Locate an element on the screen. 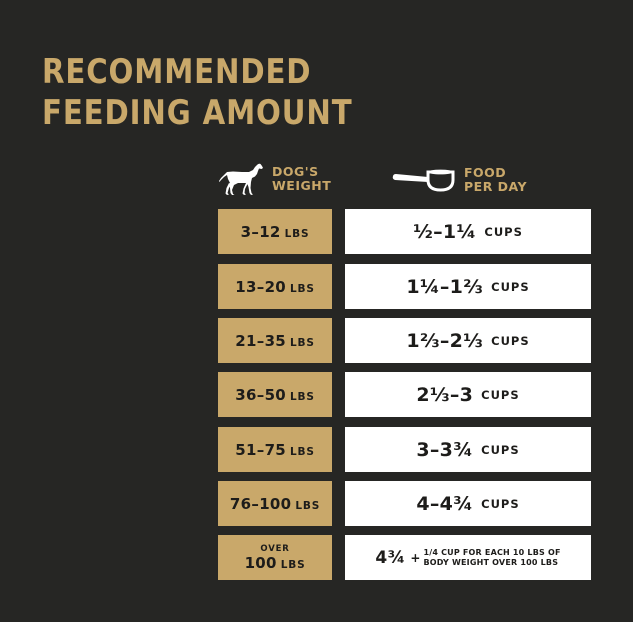 Image resolution: width=633 pixels, height=622 pixels. food-value: 1¼–1⅔ is located at coordinates (445, 286).